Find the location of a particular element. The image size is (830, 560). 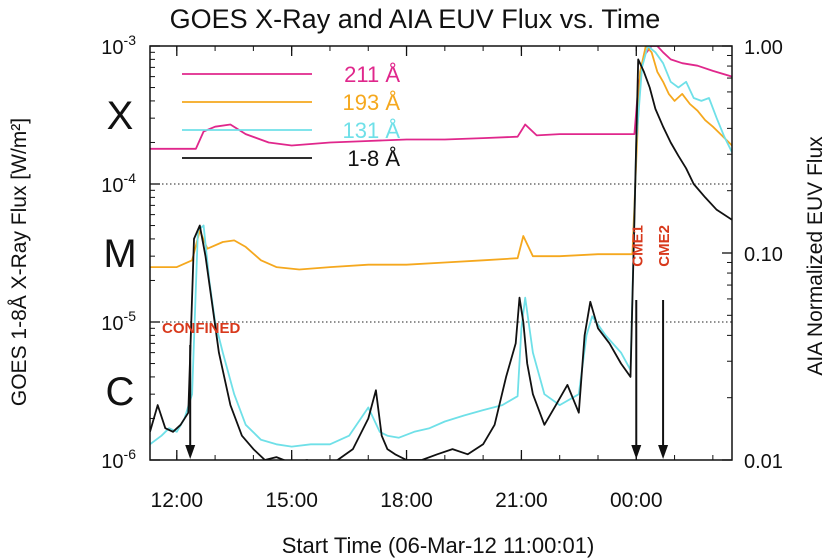

right-tick-label: 0.01 is located at coordinates (763, 462).